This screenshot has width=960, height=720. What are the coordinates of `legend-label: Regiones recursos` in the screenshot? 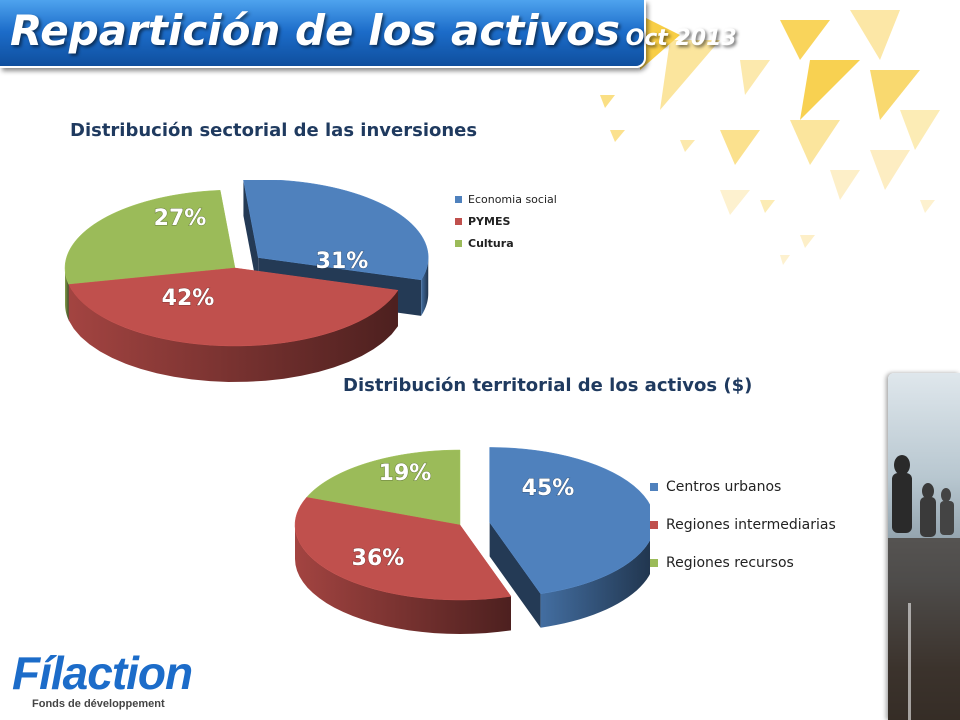 It's located at (730, 563).